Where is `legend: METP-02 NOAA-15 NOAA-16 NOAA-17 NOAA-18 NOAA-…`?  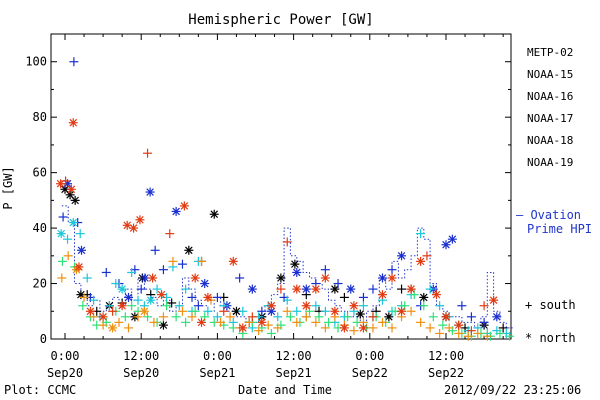 legend: METP-02 NOAA-15 NOAA-16 NOAA-17 NOAA-18 NOAA-… is located at coordinates (550, 107).